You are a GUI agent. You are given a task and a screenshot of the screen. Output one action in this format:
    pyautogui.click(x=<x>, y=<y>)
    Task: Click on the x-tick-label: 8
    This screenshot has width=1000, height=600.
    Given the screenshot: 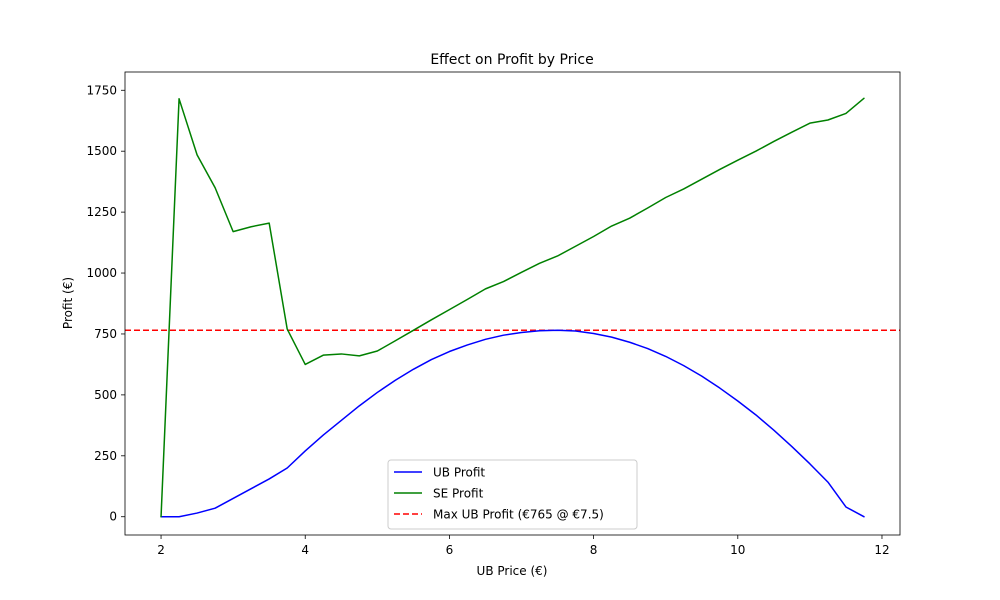 What is the action you would take?
    pyautogui.click(x=594, y=550)
    